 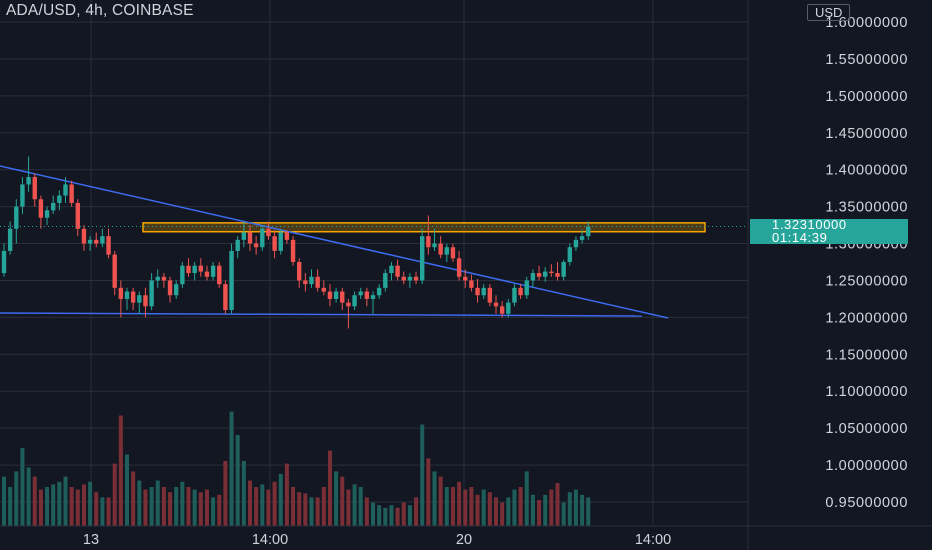 I want to click on currency-button: USD, so click(x=829, y=12).